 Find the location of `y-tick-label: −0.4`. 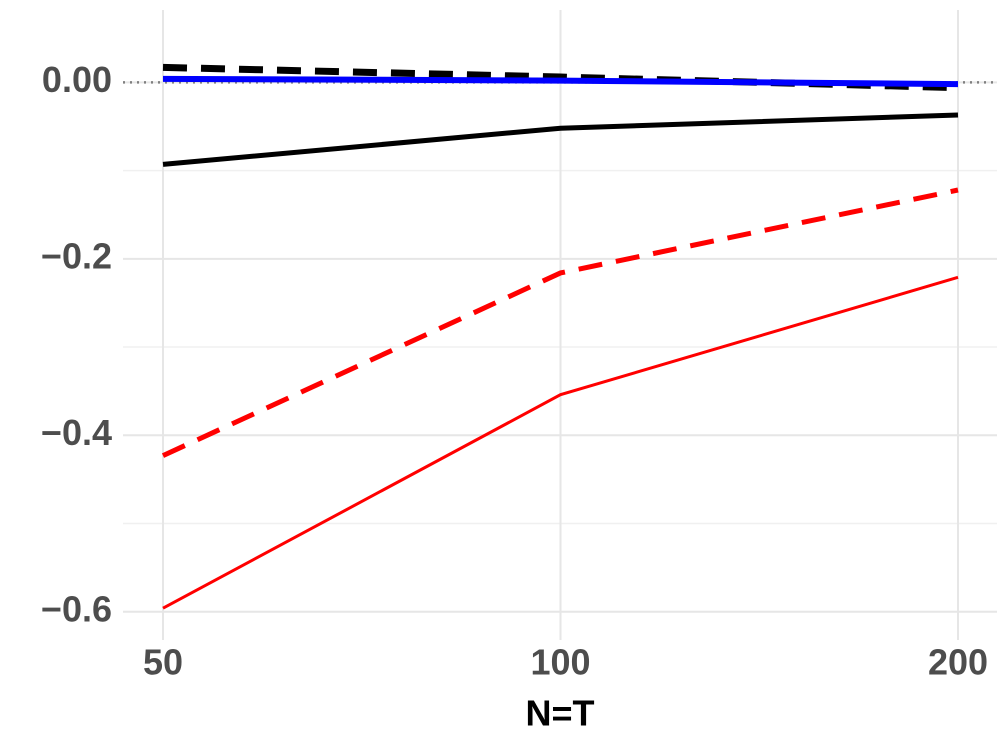

y-tick-label: −0.4 is located at coordinates (76, 432).